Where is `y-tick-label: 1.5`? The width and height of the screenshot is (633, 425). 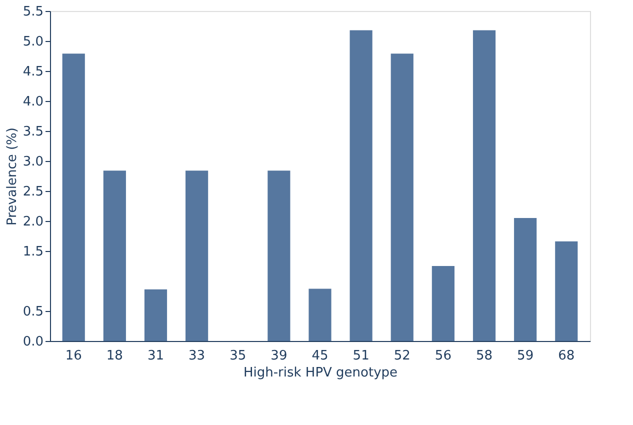
y-tick-label: 1.5 is located at coordinates (33, 252).